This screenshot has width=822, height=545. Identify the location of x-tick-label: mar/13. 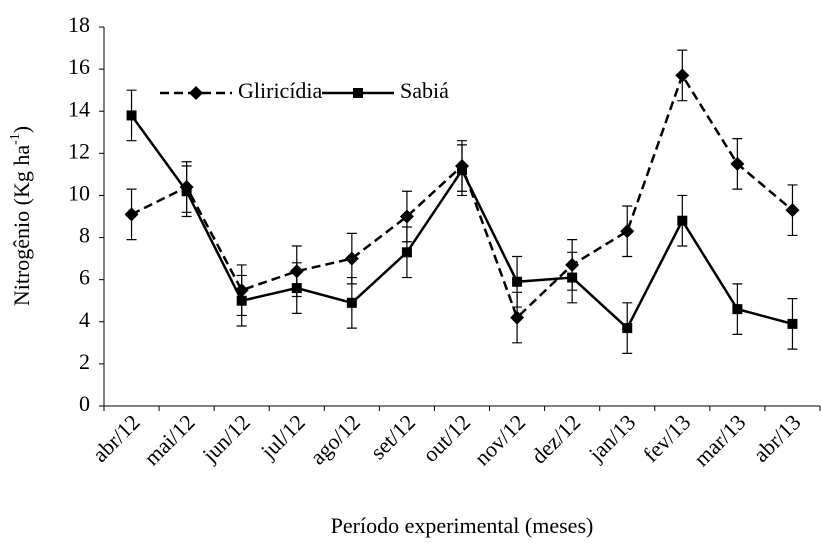
(720, 440).